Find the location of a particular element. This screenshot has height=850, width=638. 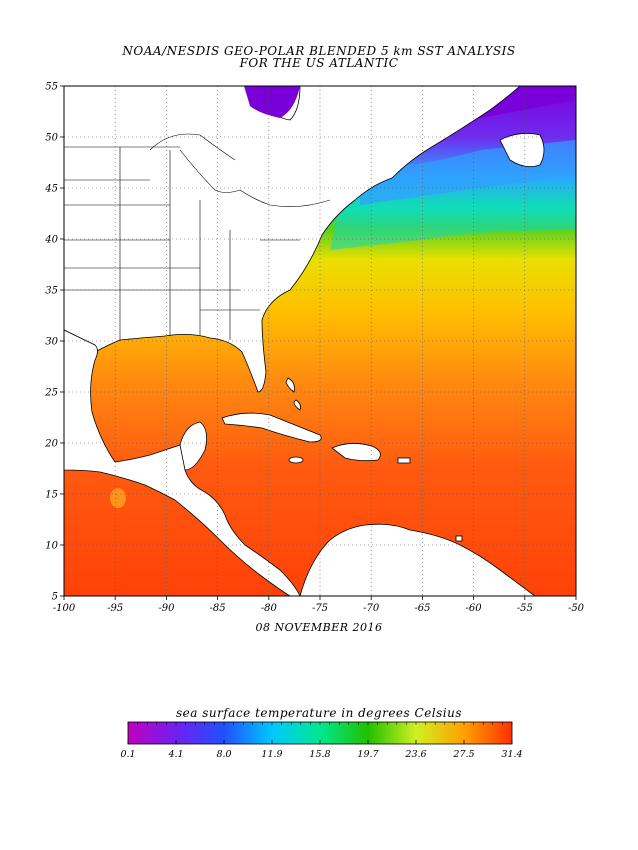

map-subtitle: FOR THE US ATLANTIC is located at coordinates (319, 63).